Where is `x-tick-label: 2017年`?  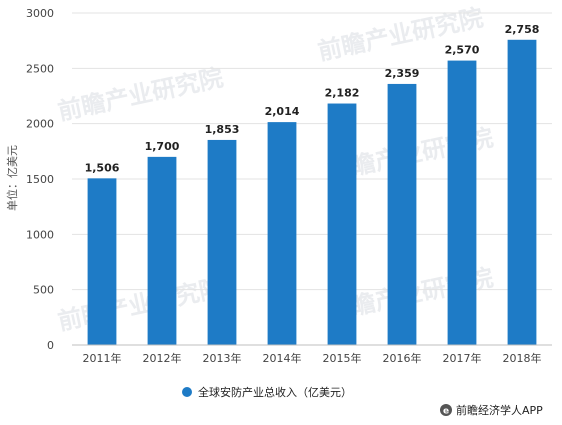
x-tick-label: 2017年 is located at coordinates (462, 358).